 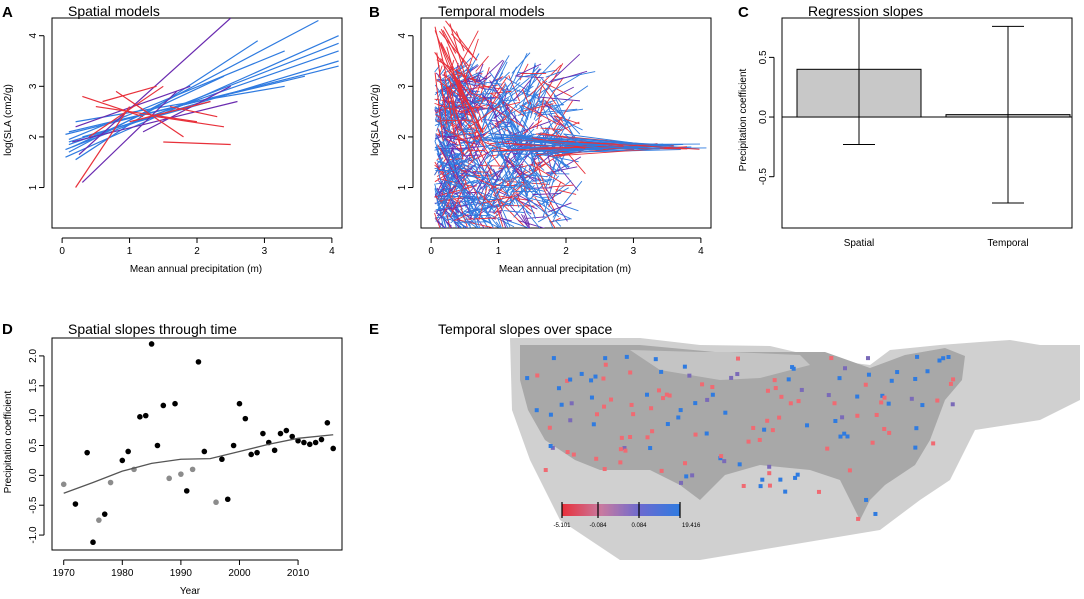 What do you see at coordinates (499, 251) in the screenshot?
I see `x-tick-label: 1` at bounding box center [499, 251].